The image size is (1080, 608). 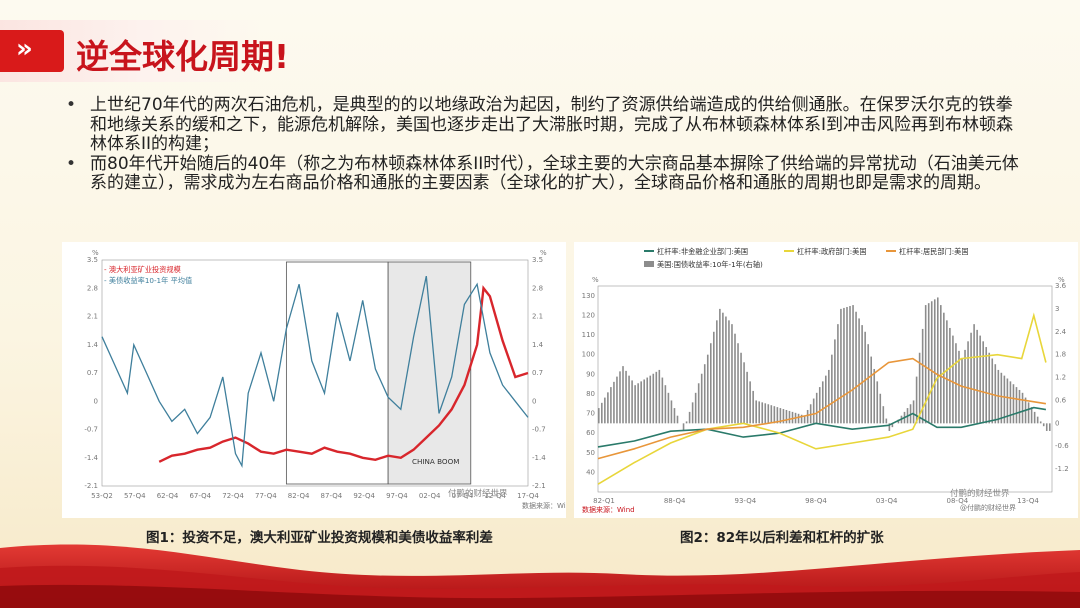 What do you see at coordinates (200, 496) in the screenshot?
I see `chart-1-xtick: 67-Q4` at bounding box center [200, 496].